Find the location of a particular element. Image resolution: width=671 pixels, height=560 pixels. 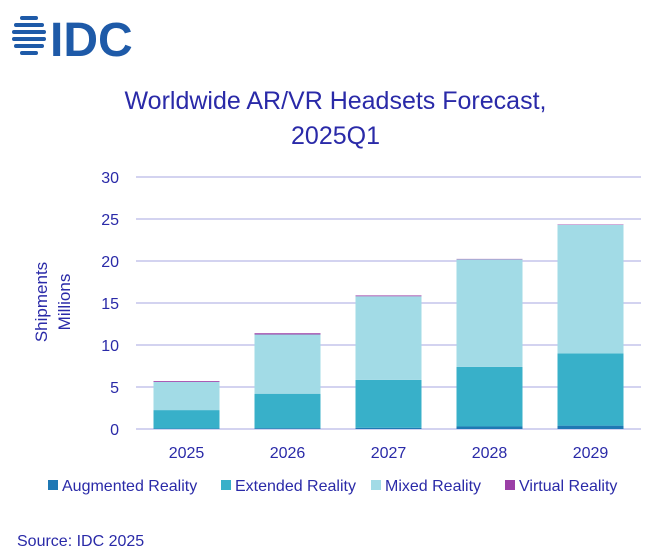

chart-title-line-1: Worldwide AR/VR Headsets Forecast, is located at coordinates (335, 101).